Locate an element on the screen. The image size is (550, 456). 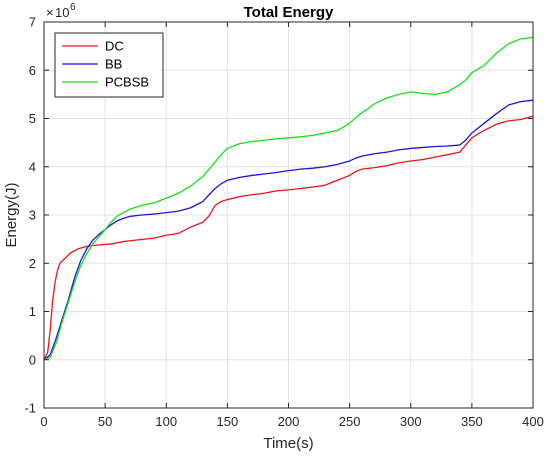
y-tick-label: 3 is located at coordinates (32, 215).